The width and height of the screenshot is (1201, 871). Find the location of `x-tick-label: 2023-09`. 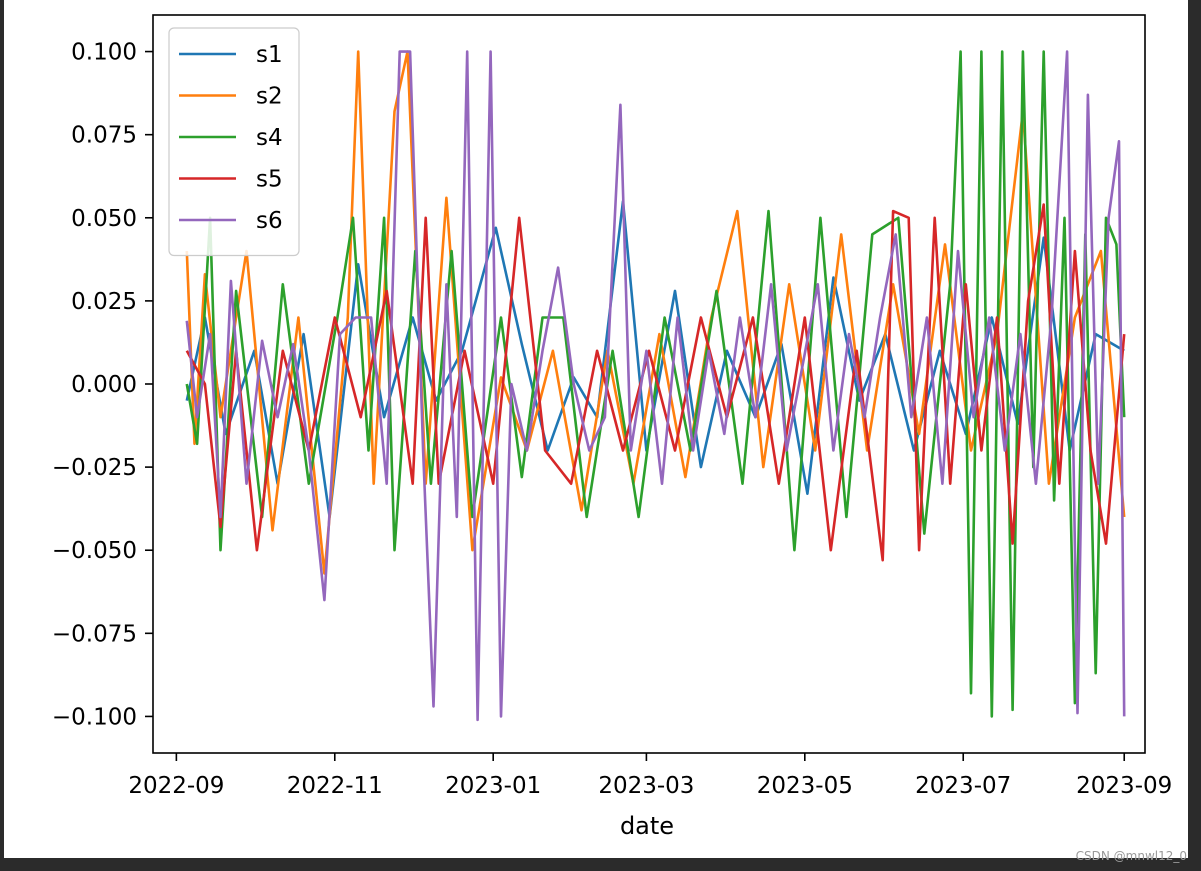

x-tick-label: 2023-09 is located at coordinates (1124, 786).